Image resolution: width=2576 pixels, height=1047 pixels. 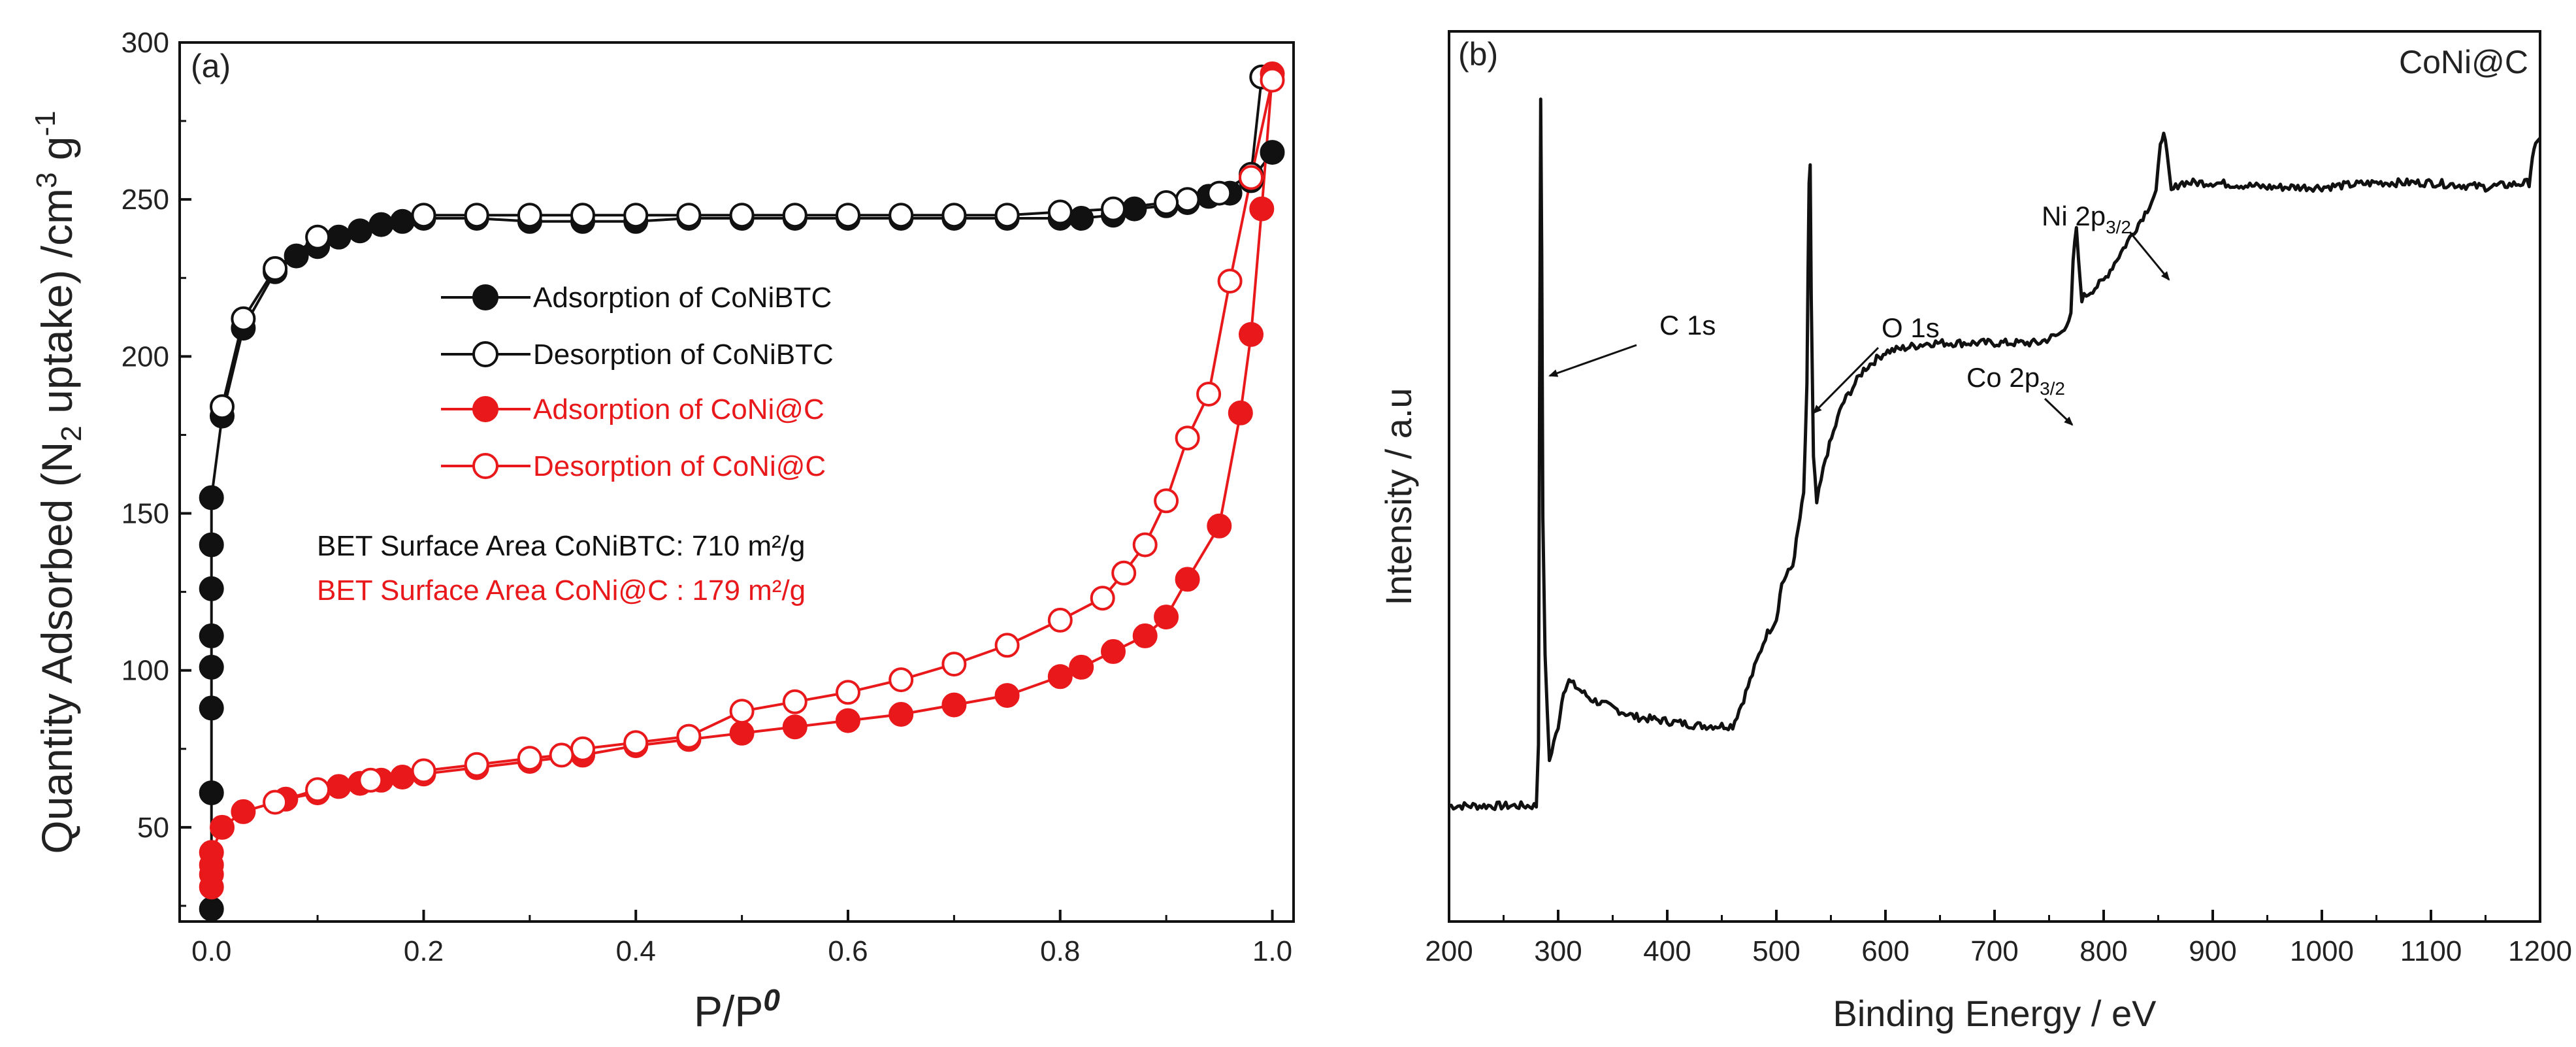 What do you see at coordinates (1060, 951) in the screenshot?
I see `x-tick-label: 0.8` at bounding box center [1060, 951].